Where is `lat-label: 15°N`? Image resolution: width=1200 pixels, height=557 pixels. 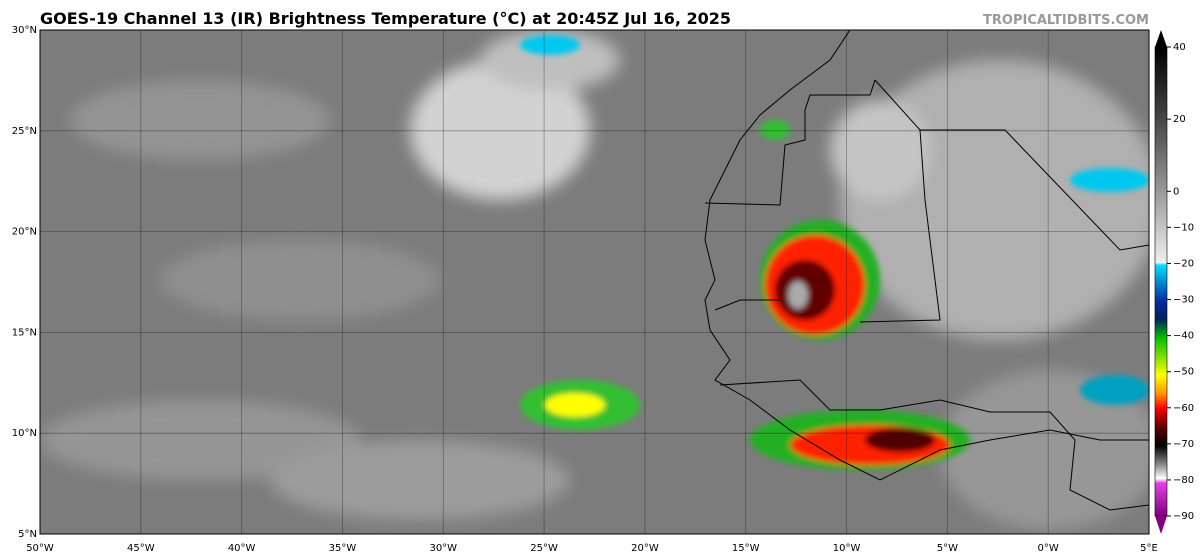 lat-label: 15°N is located at coordinates (24, 332).